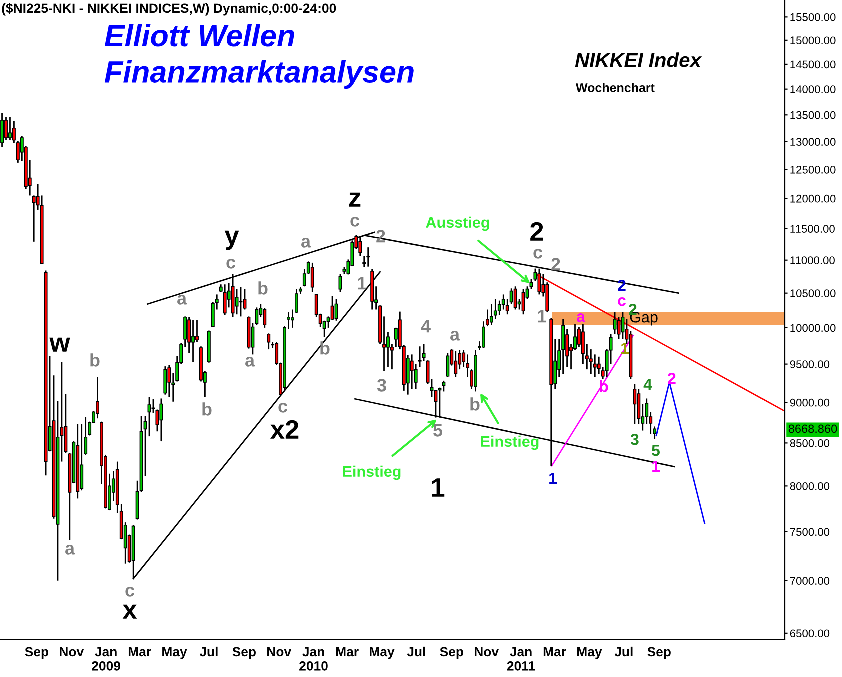  What do you see at coordinates (355, 199) in the screenshot?
I see `annotation: z` at bounding box center [355, 199].